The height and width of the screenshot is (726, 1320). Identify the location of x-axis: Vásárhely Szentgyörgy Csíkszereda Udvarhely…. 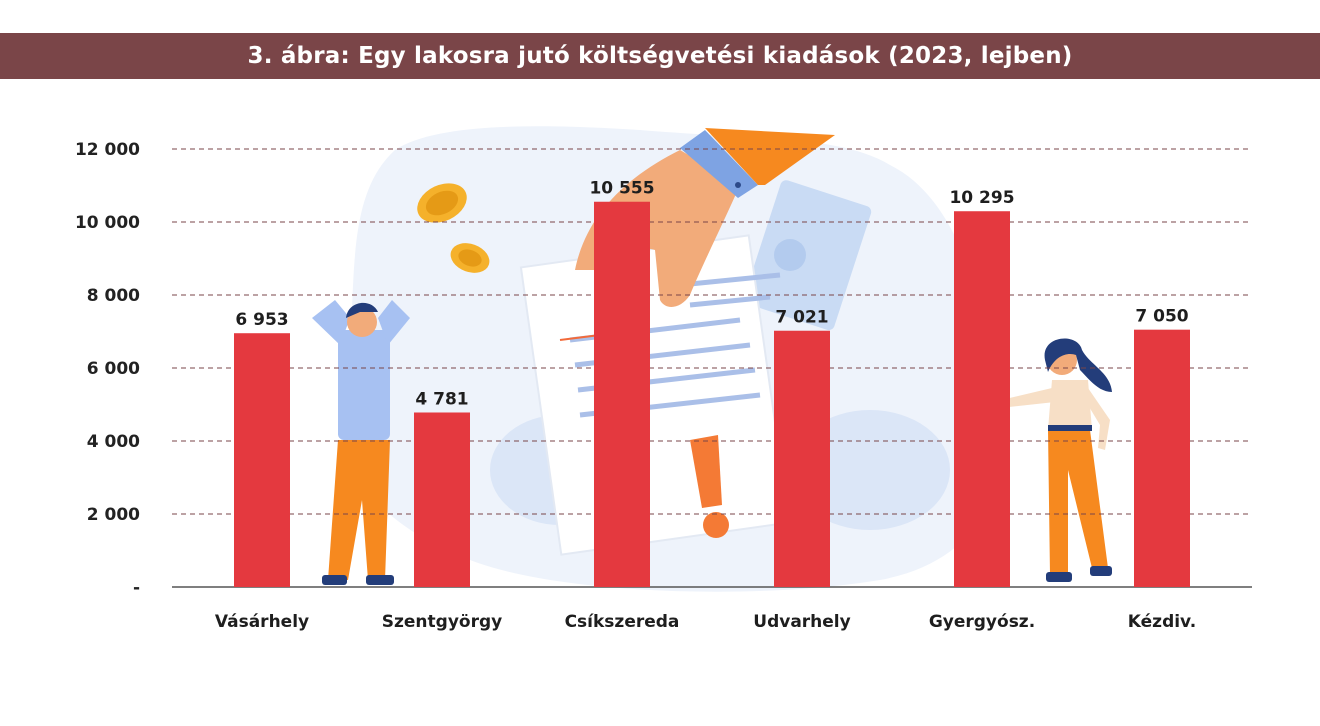
(705, 622).